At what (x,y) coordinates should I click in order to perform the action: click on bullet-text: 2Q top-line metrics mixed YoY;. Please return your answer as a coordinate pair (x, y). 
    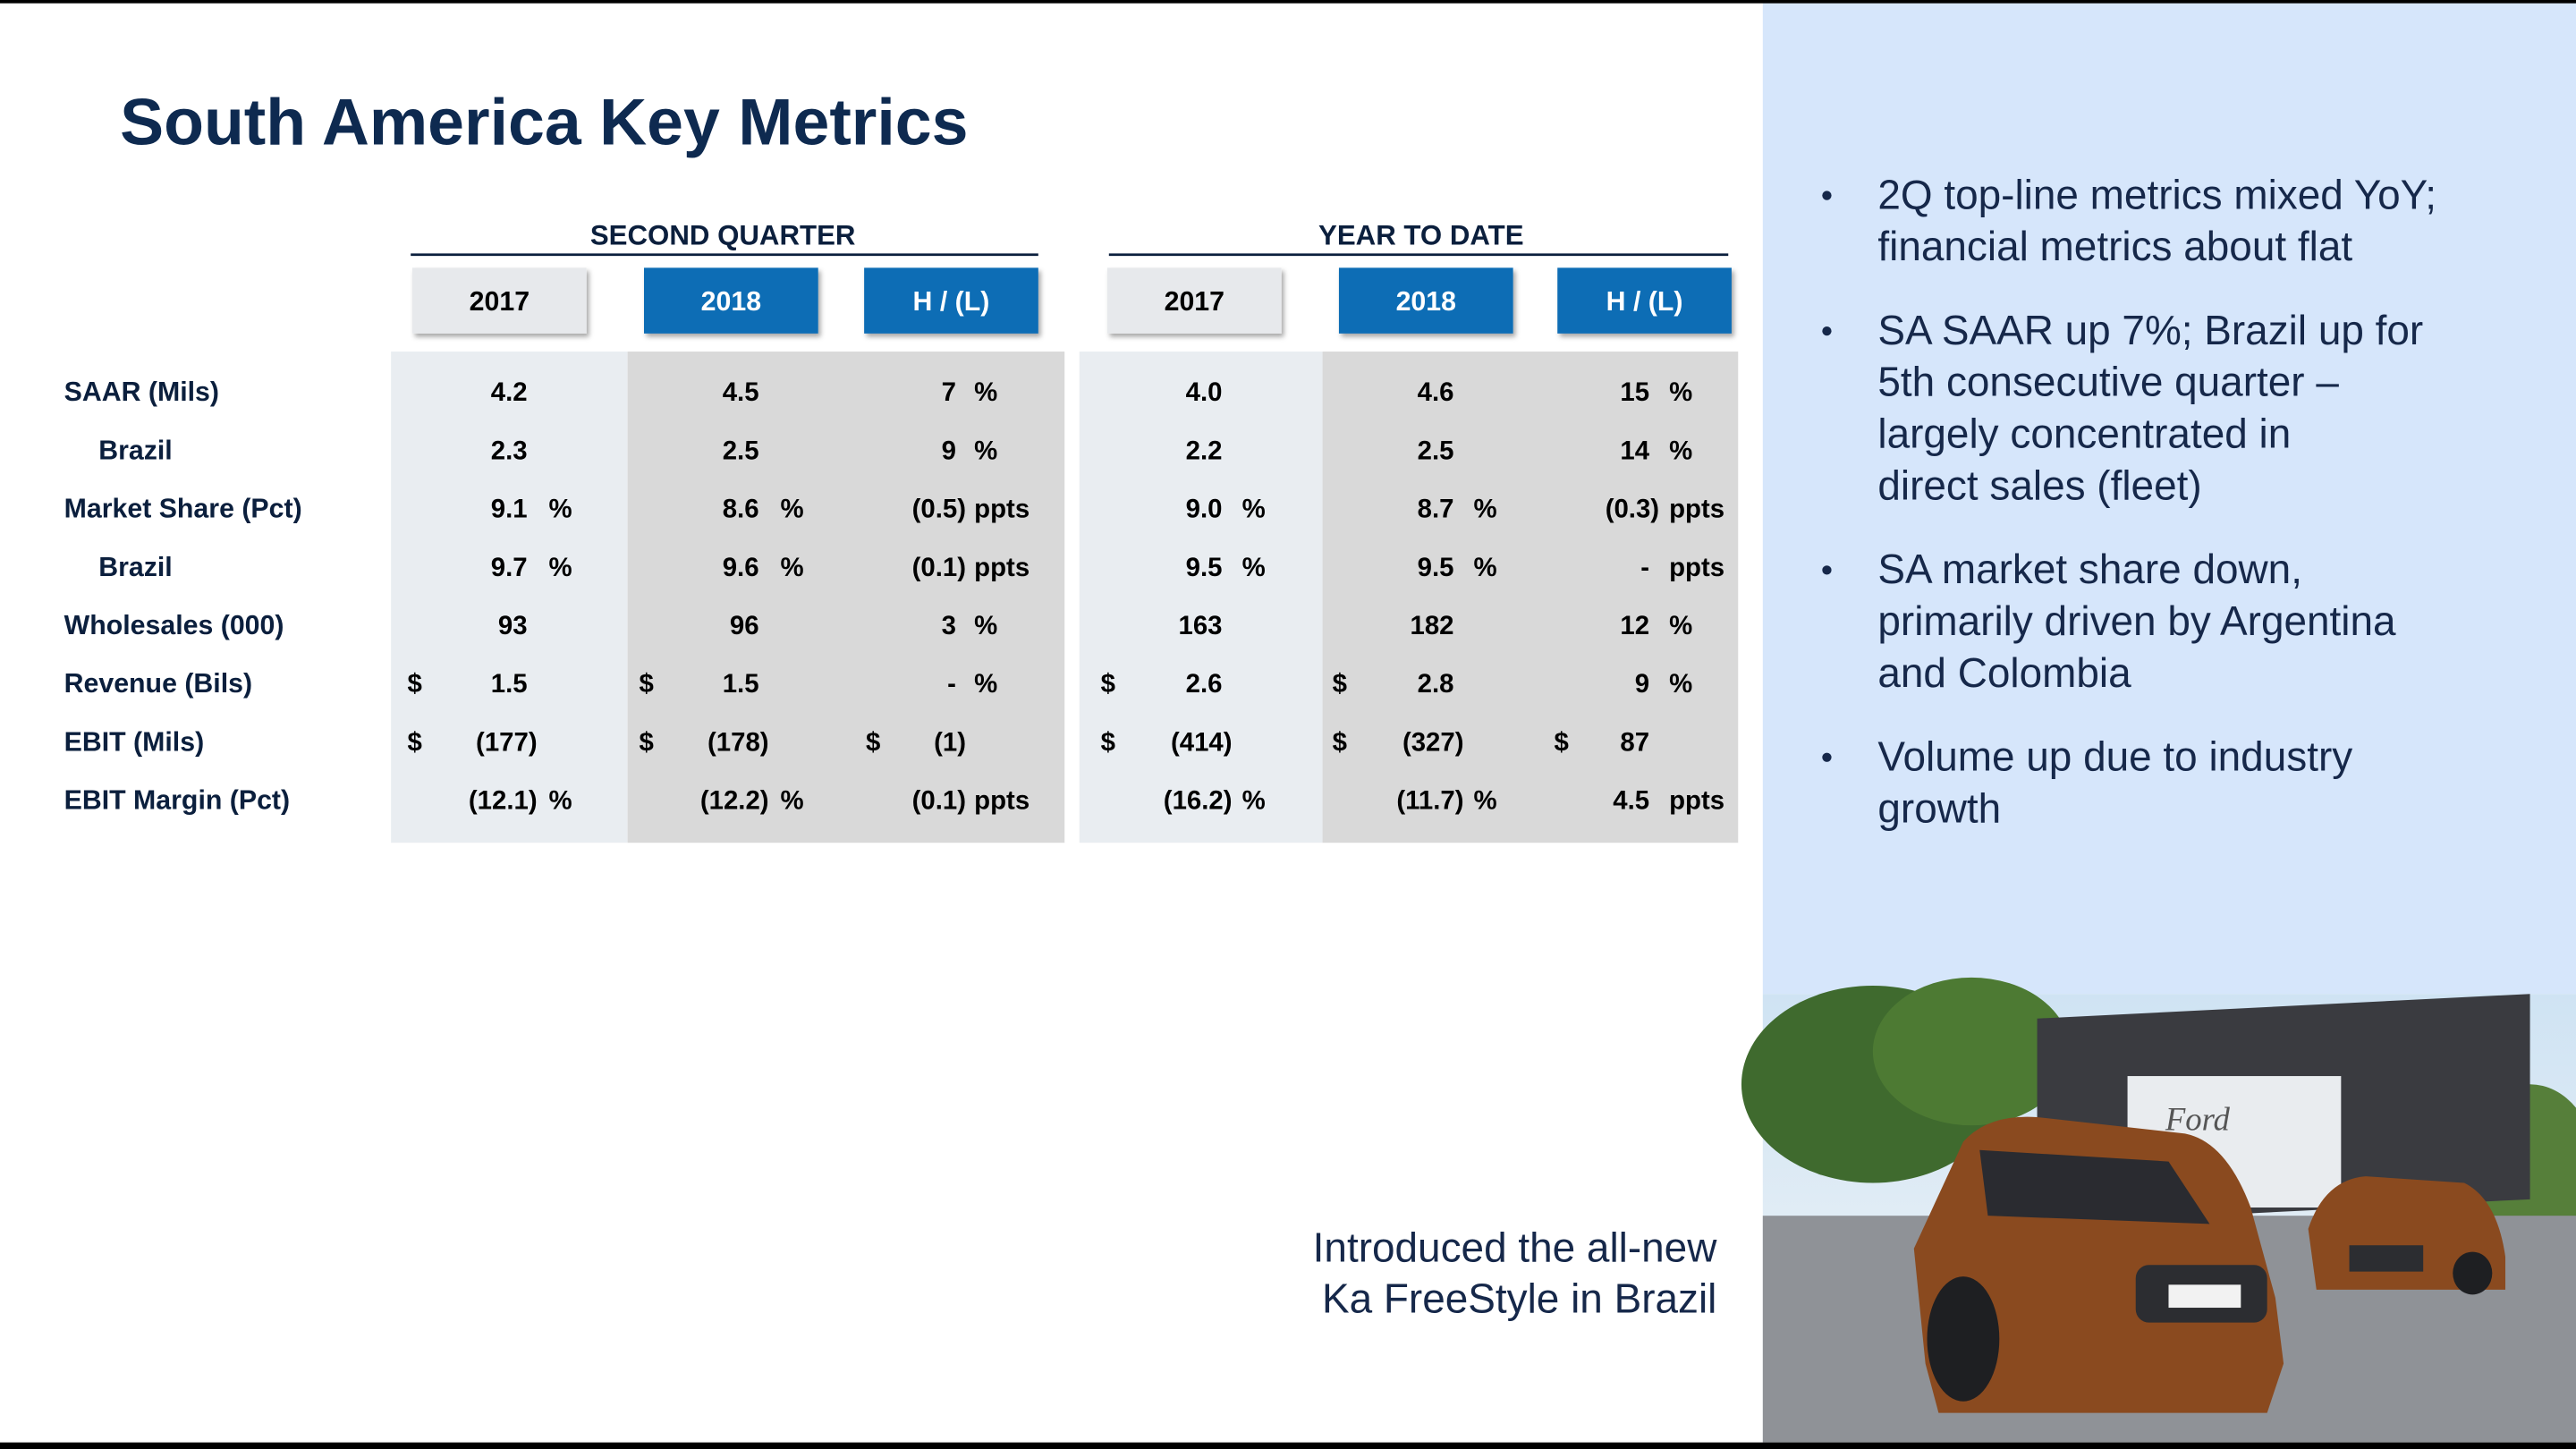
    Looking at the image, I should click on (2156, 194).